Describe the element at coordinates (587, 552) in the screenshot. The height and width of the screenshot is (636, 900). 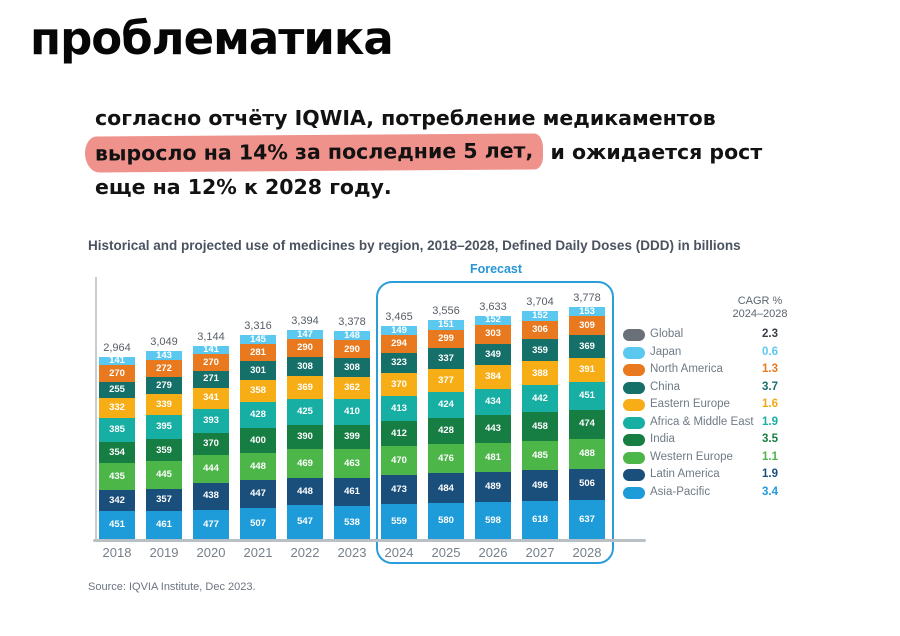
I see `x-axis-tick-label: 2028` at that location.